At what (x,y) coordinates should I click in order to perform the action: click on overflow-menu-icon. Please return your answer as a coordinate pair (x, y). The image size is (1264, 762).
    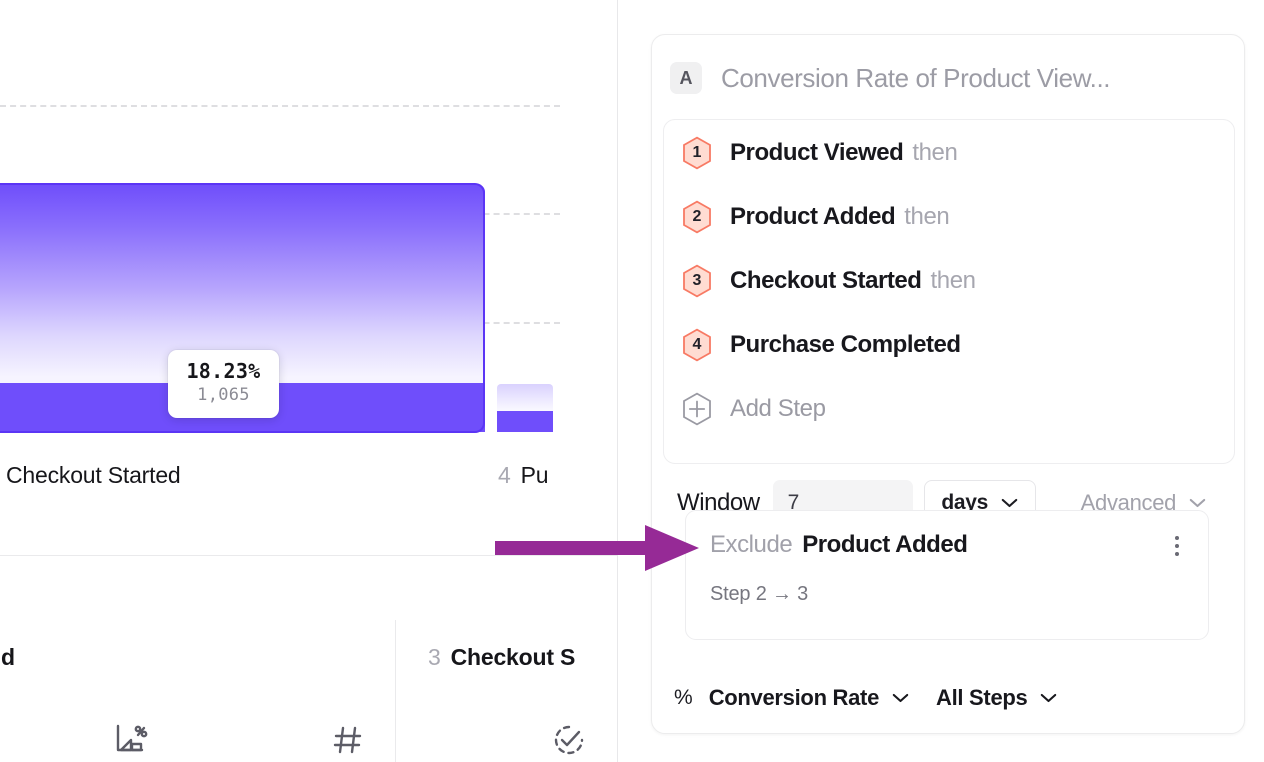
    Looking at the image, I should click on (1177, 546).